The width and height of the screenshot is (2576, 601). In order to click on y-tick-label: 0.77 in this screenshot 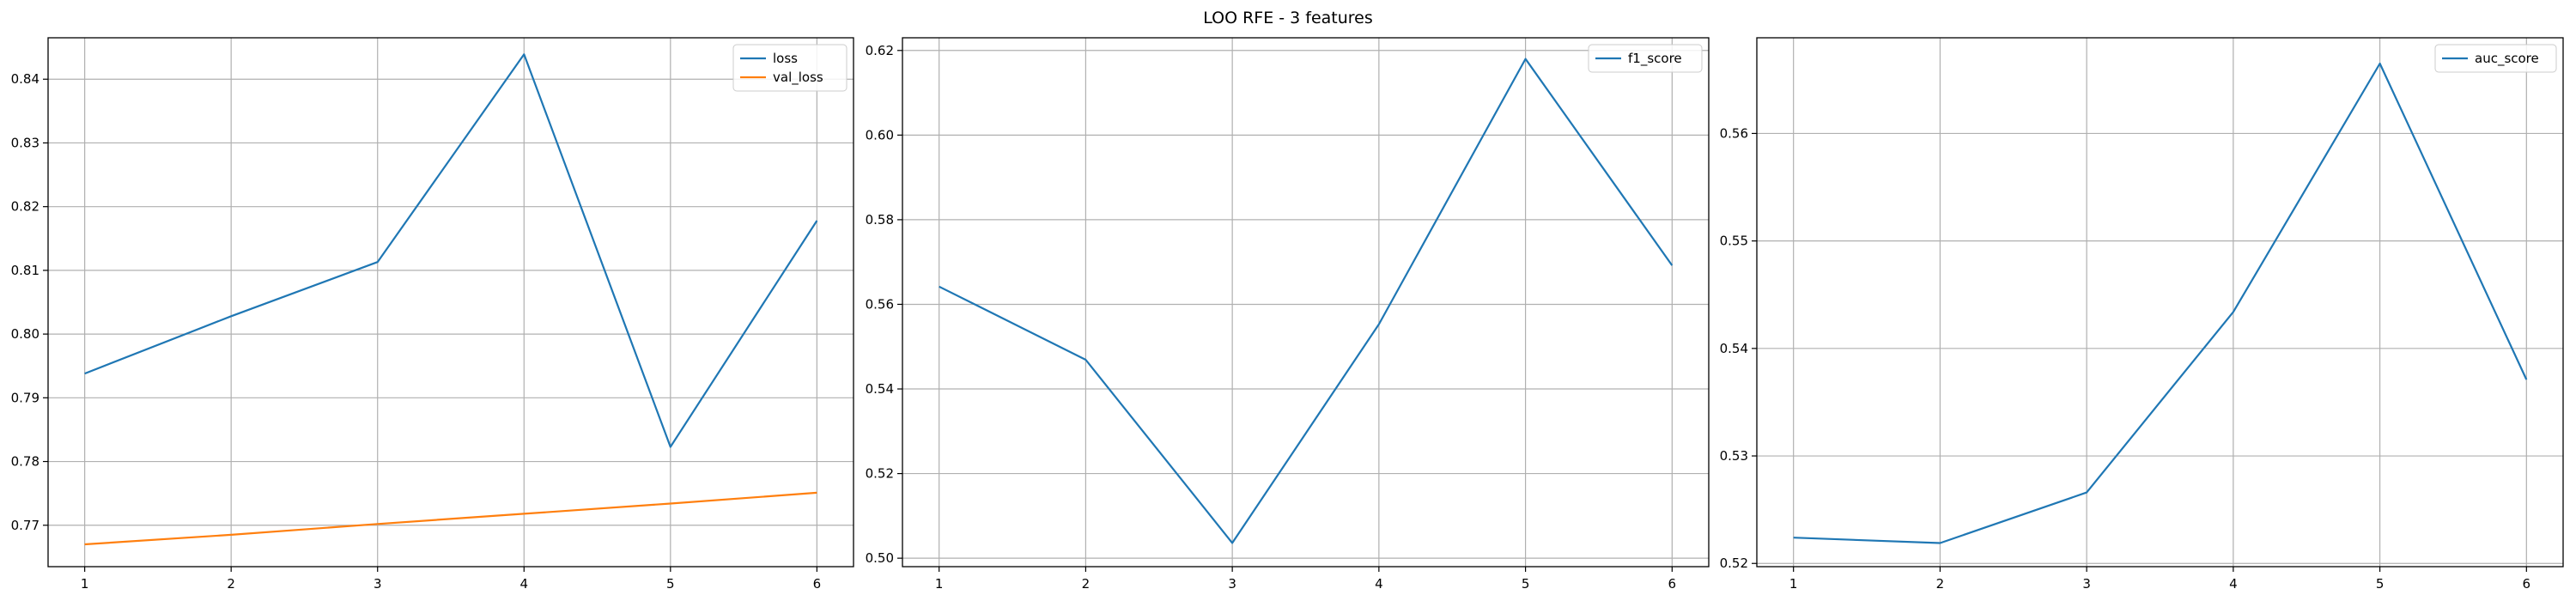, I will do `click(25, 525)`.